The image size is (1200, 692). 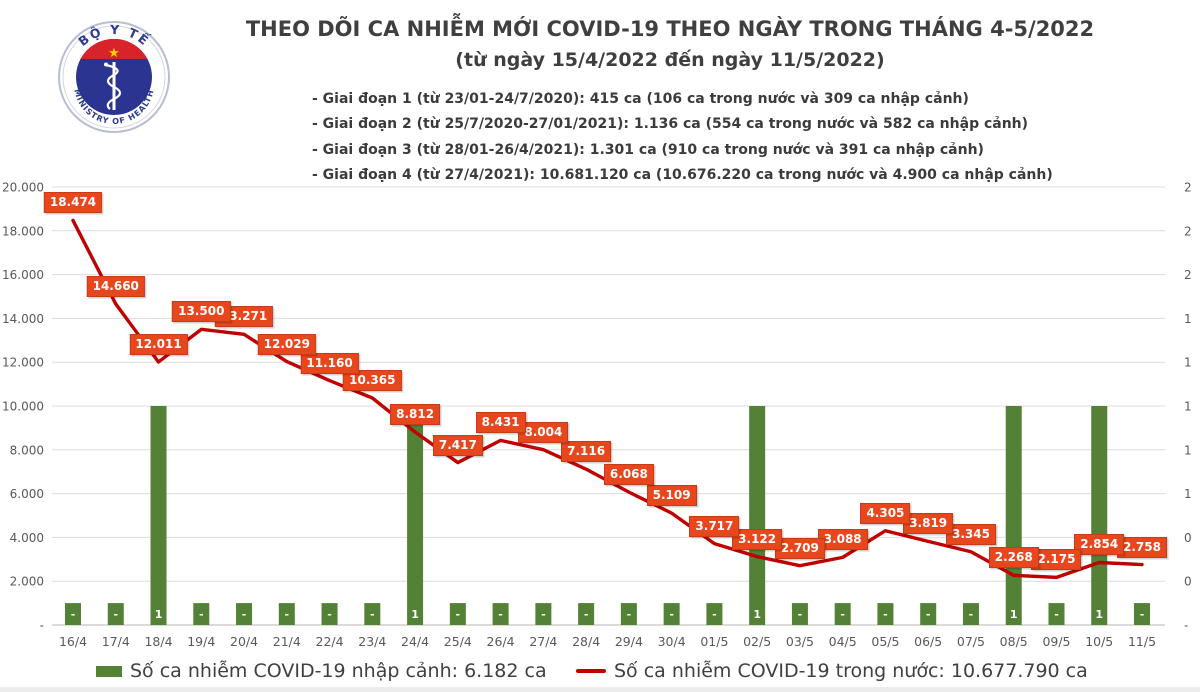 I want to click on y-axis-primary-tick-label: 8.000, so click(x=27, y=450).